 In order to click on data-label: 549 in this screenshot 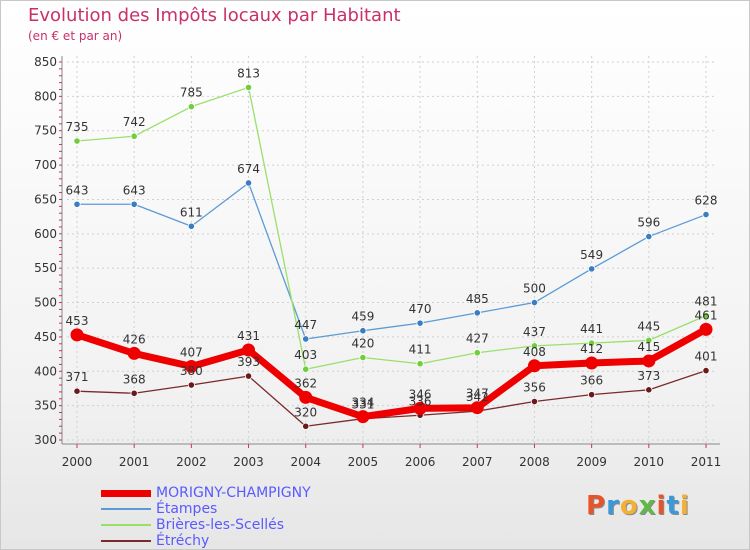, I will do `click(591, 255)`.